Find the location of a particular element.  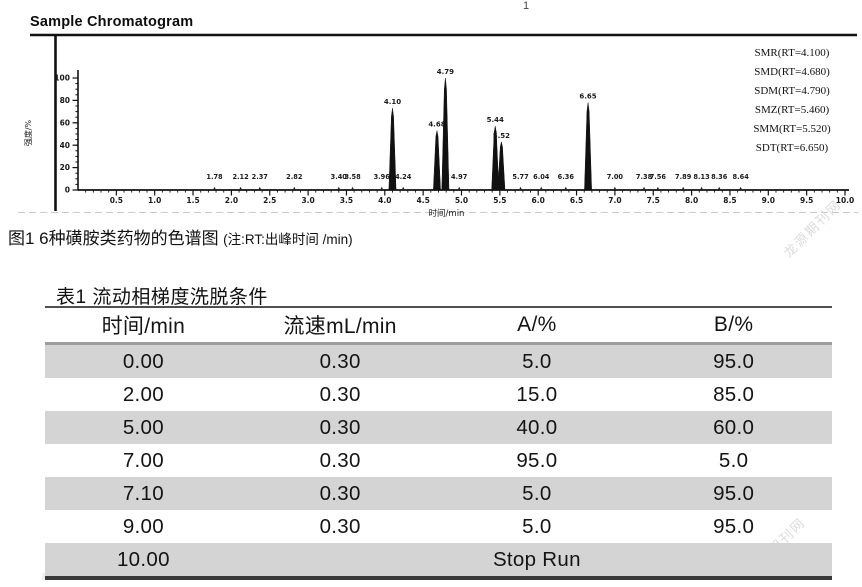

table-cell: 2.00 is located at coordinates (143, 394).